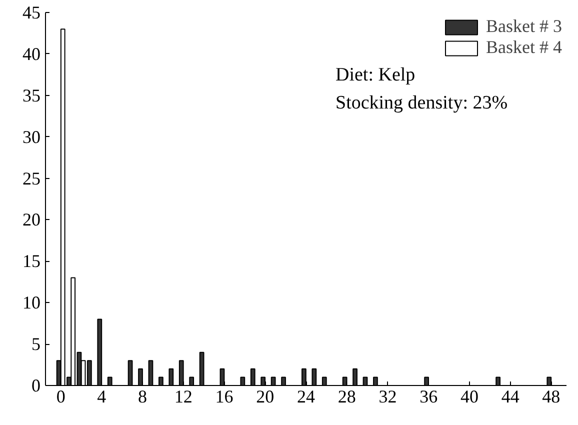 Image resolution: width=578 pixels, height=425 pixels. Describe the element at coordinates (510, 396) in the screenshot. I see `x-tick-label: 44` at that location.